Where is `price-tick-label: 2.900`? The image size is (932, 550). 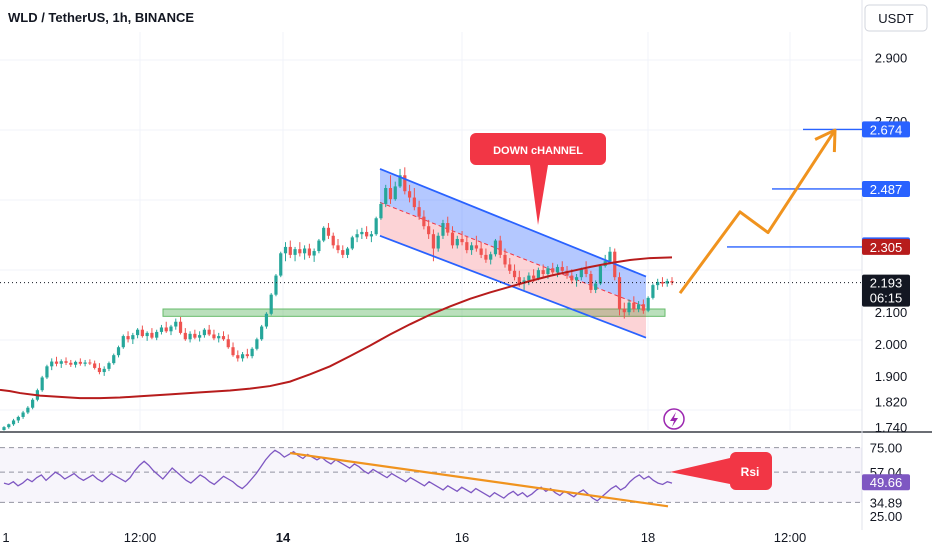
price-tick-label: 2.900 is located at coordinates (891, 57).